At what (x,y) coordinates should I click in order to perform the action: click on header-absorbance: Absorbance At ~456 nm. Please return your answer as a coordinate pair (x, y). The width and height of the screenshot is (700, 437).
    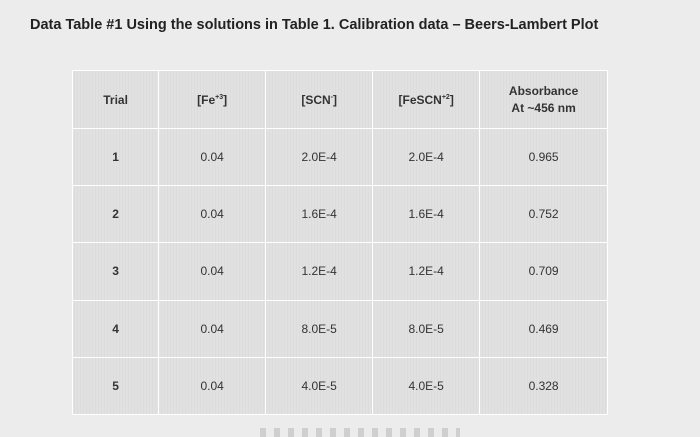
    Looking at the image, I should click on (543, 99).